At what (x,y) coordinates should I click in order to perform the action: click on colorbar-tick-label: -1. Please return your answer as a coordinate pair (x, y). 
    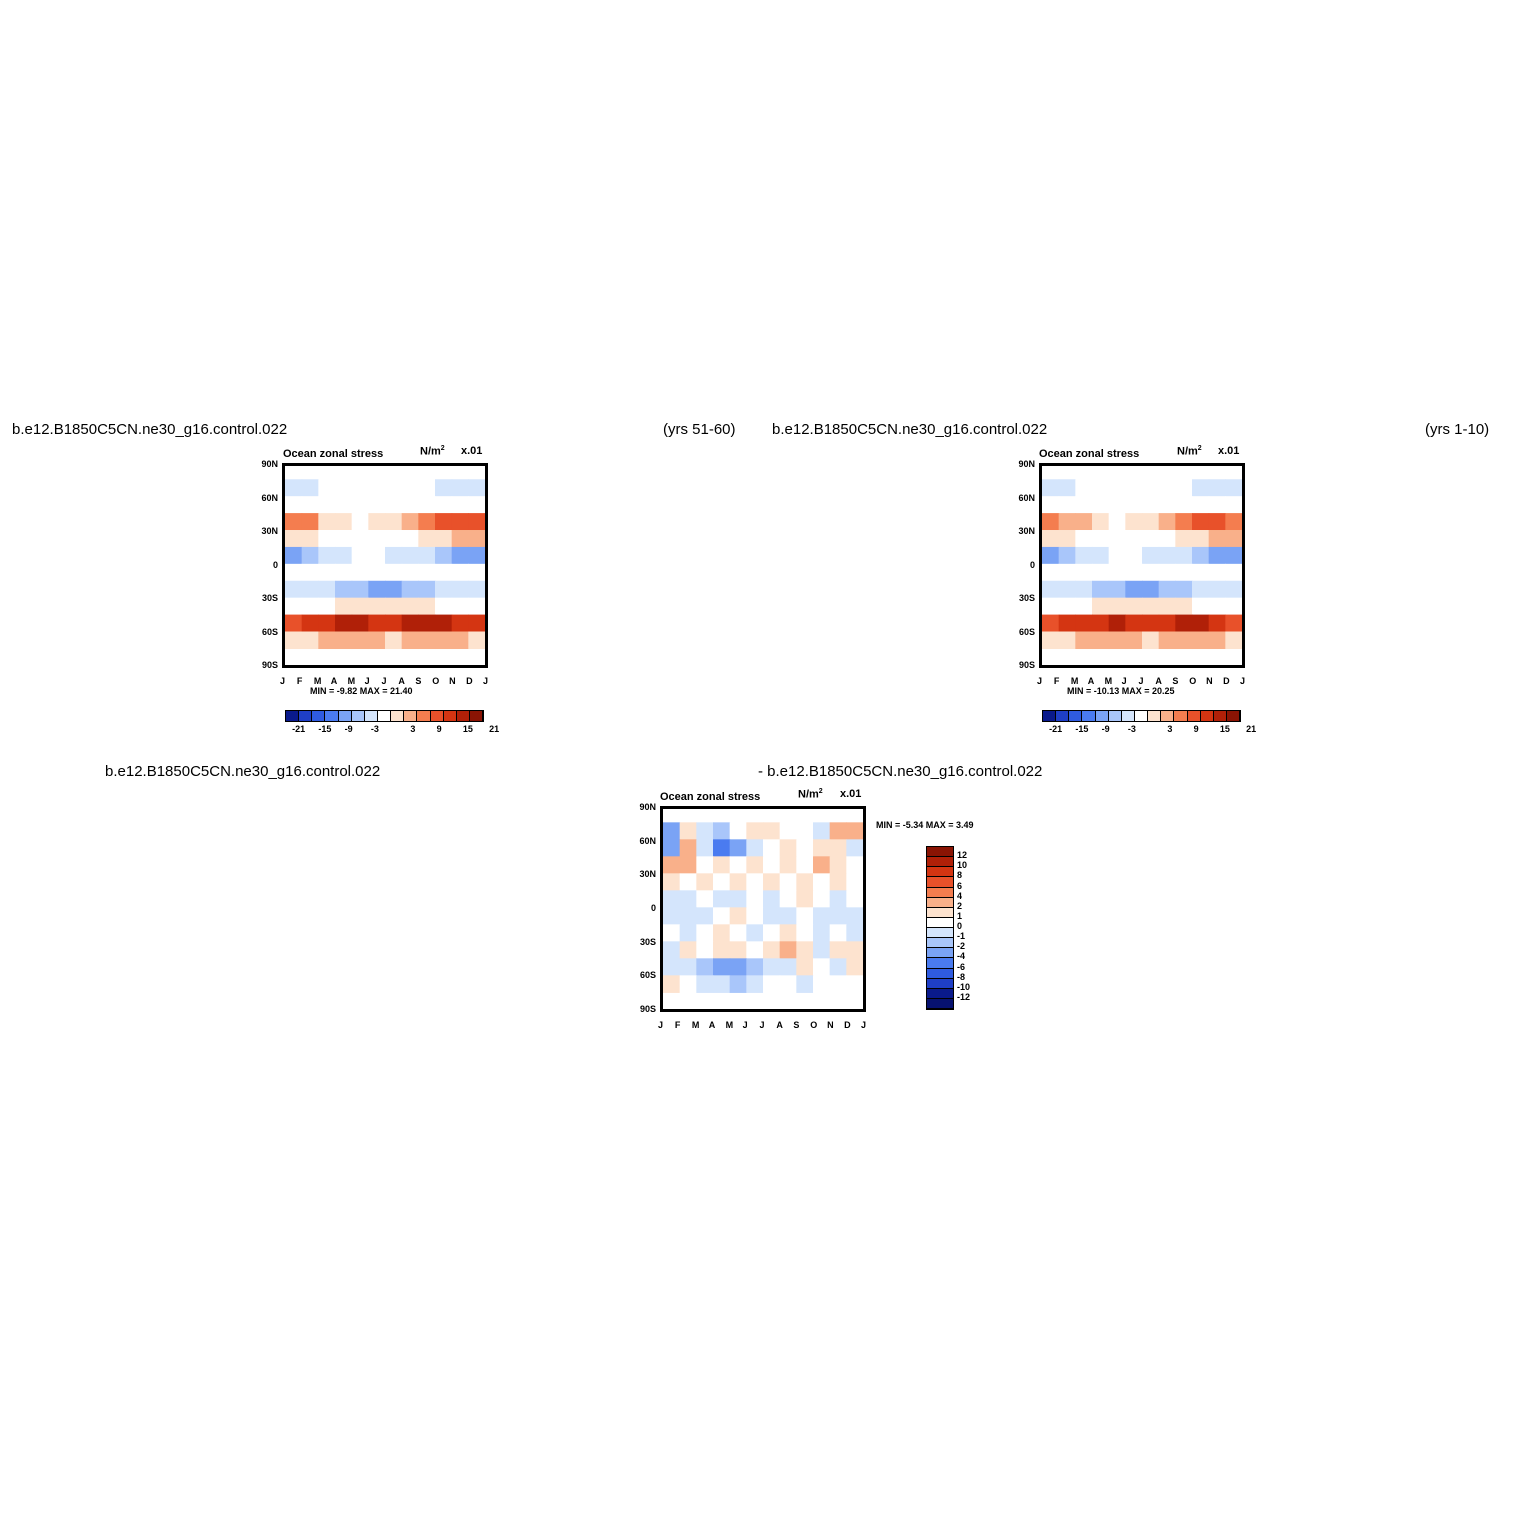
    Looking at the image, I should click on (961, 936).